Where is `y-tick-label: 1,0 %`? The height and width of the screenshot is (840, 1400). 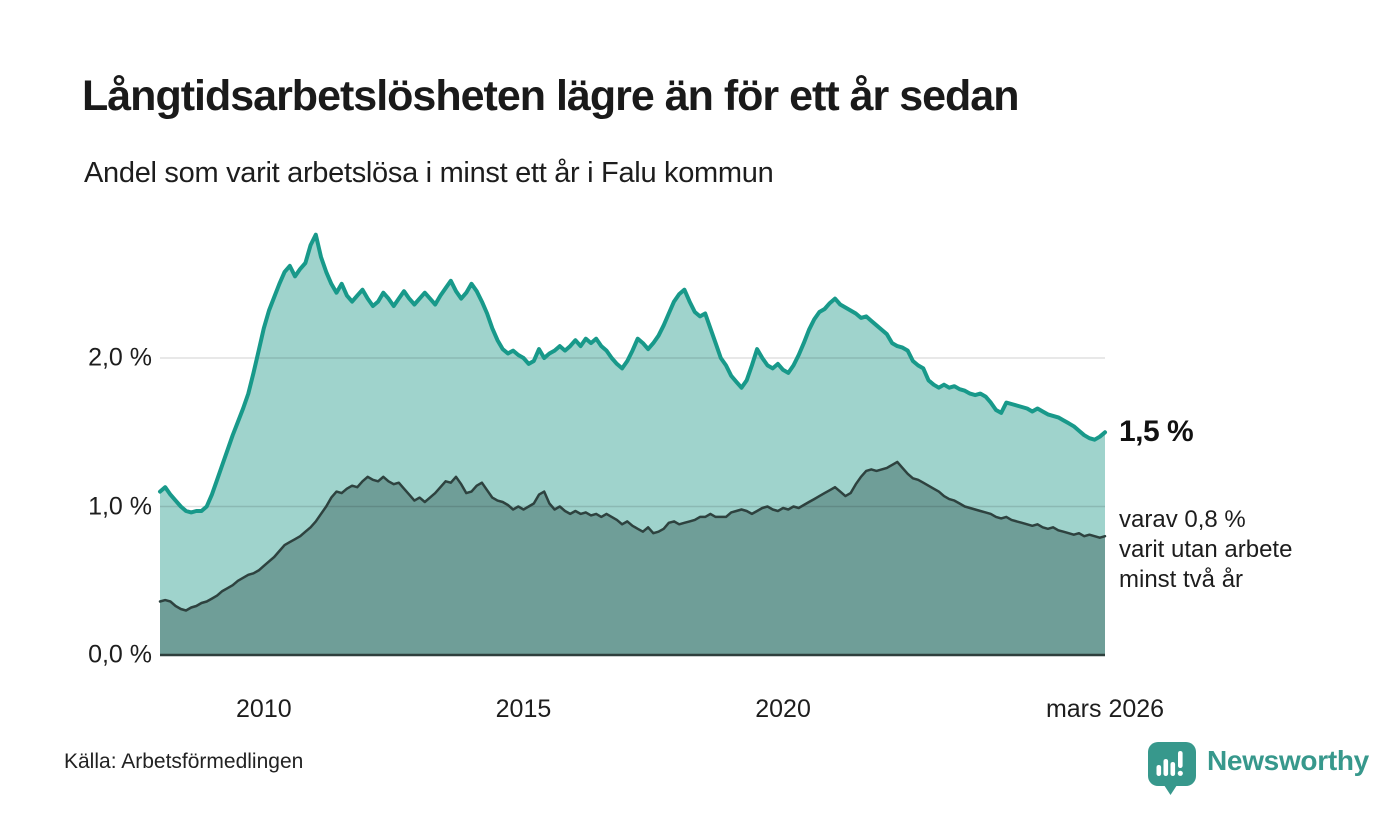
y-tick-label: 1,0 % is located at coordinates (120, 506).